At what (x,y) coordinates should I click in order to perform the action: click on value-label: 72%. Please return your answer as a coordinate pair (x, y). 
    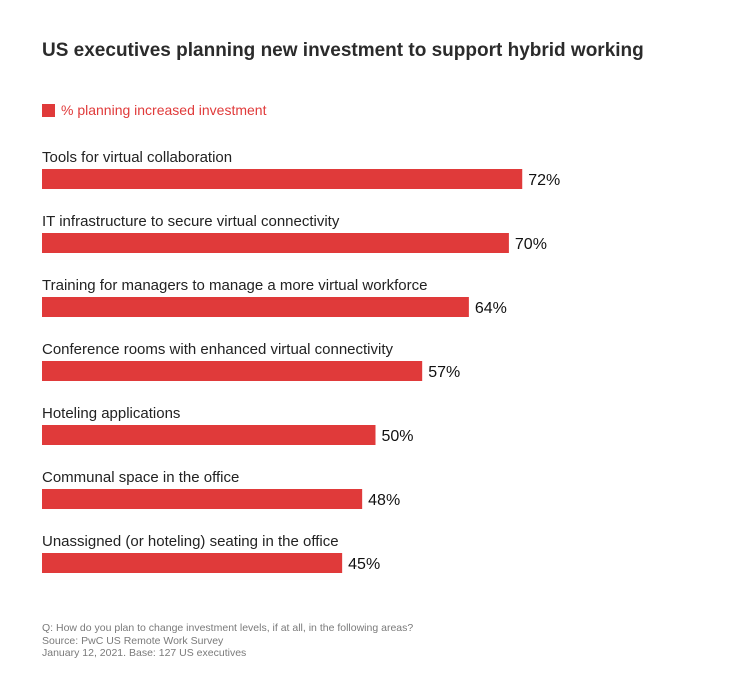
    Looking at the image, I should click on (544, 180).